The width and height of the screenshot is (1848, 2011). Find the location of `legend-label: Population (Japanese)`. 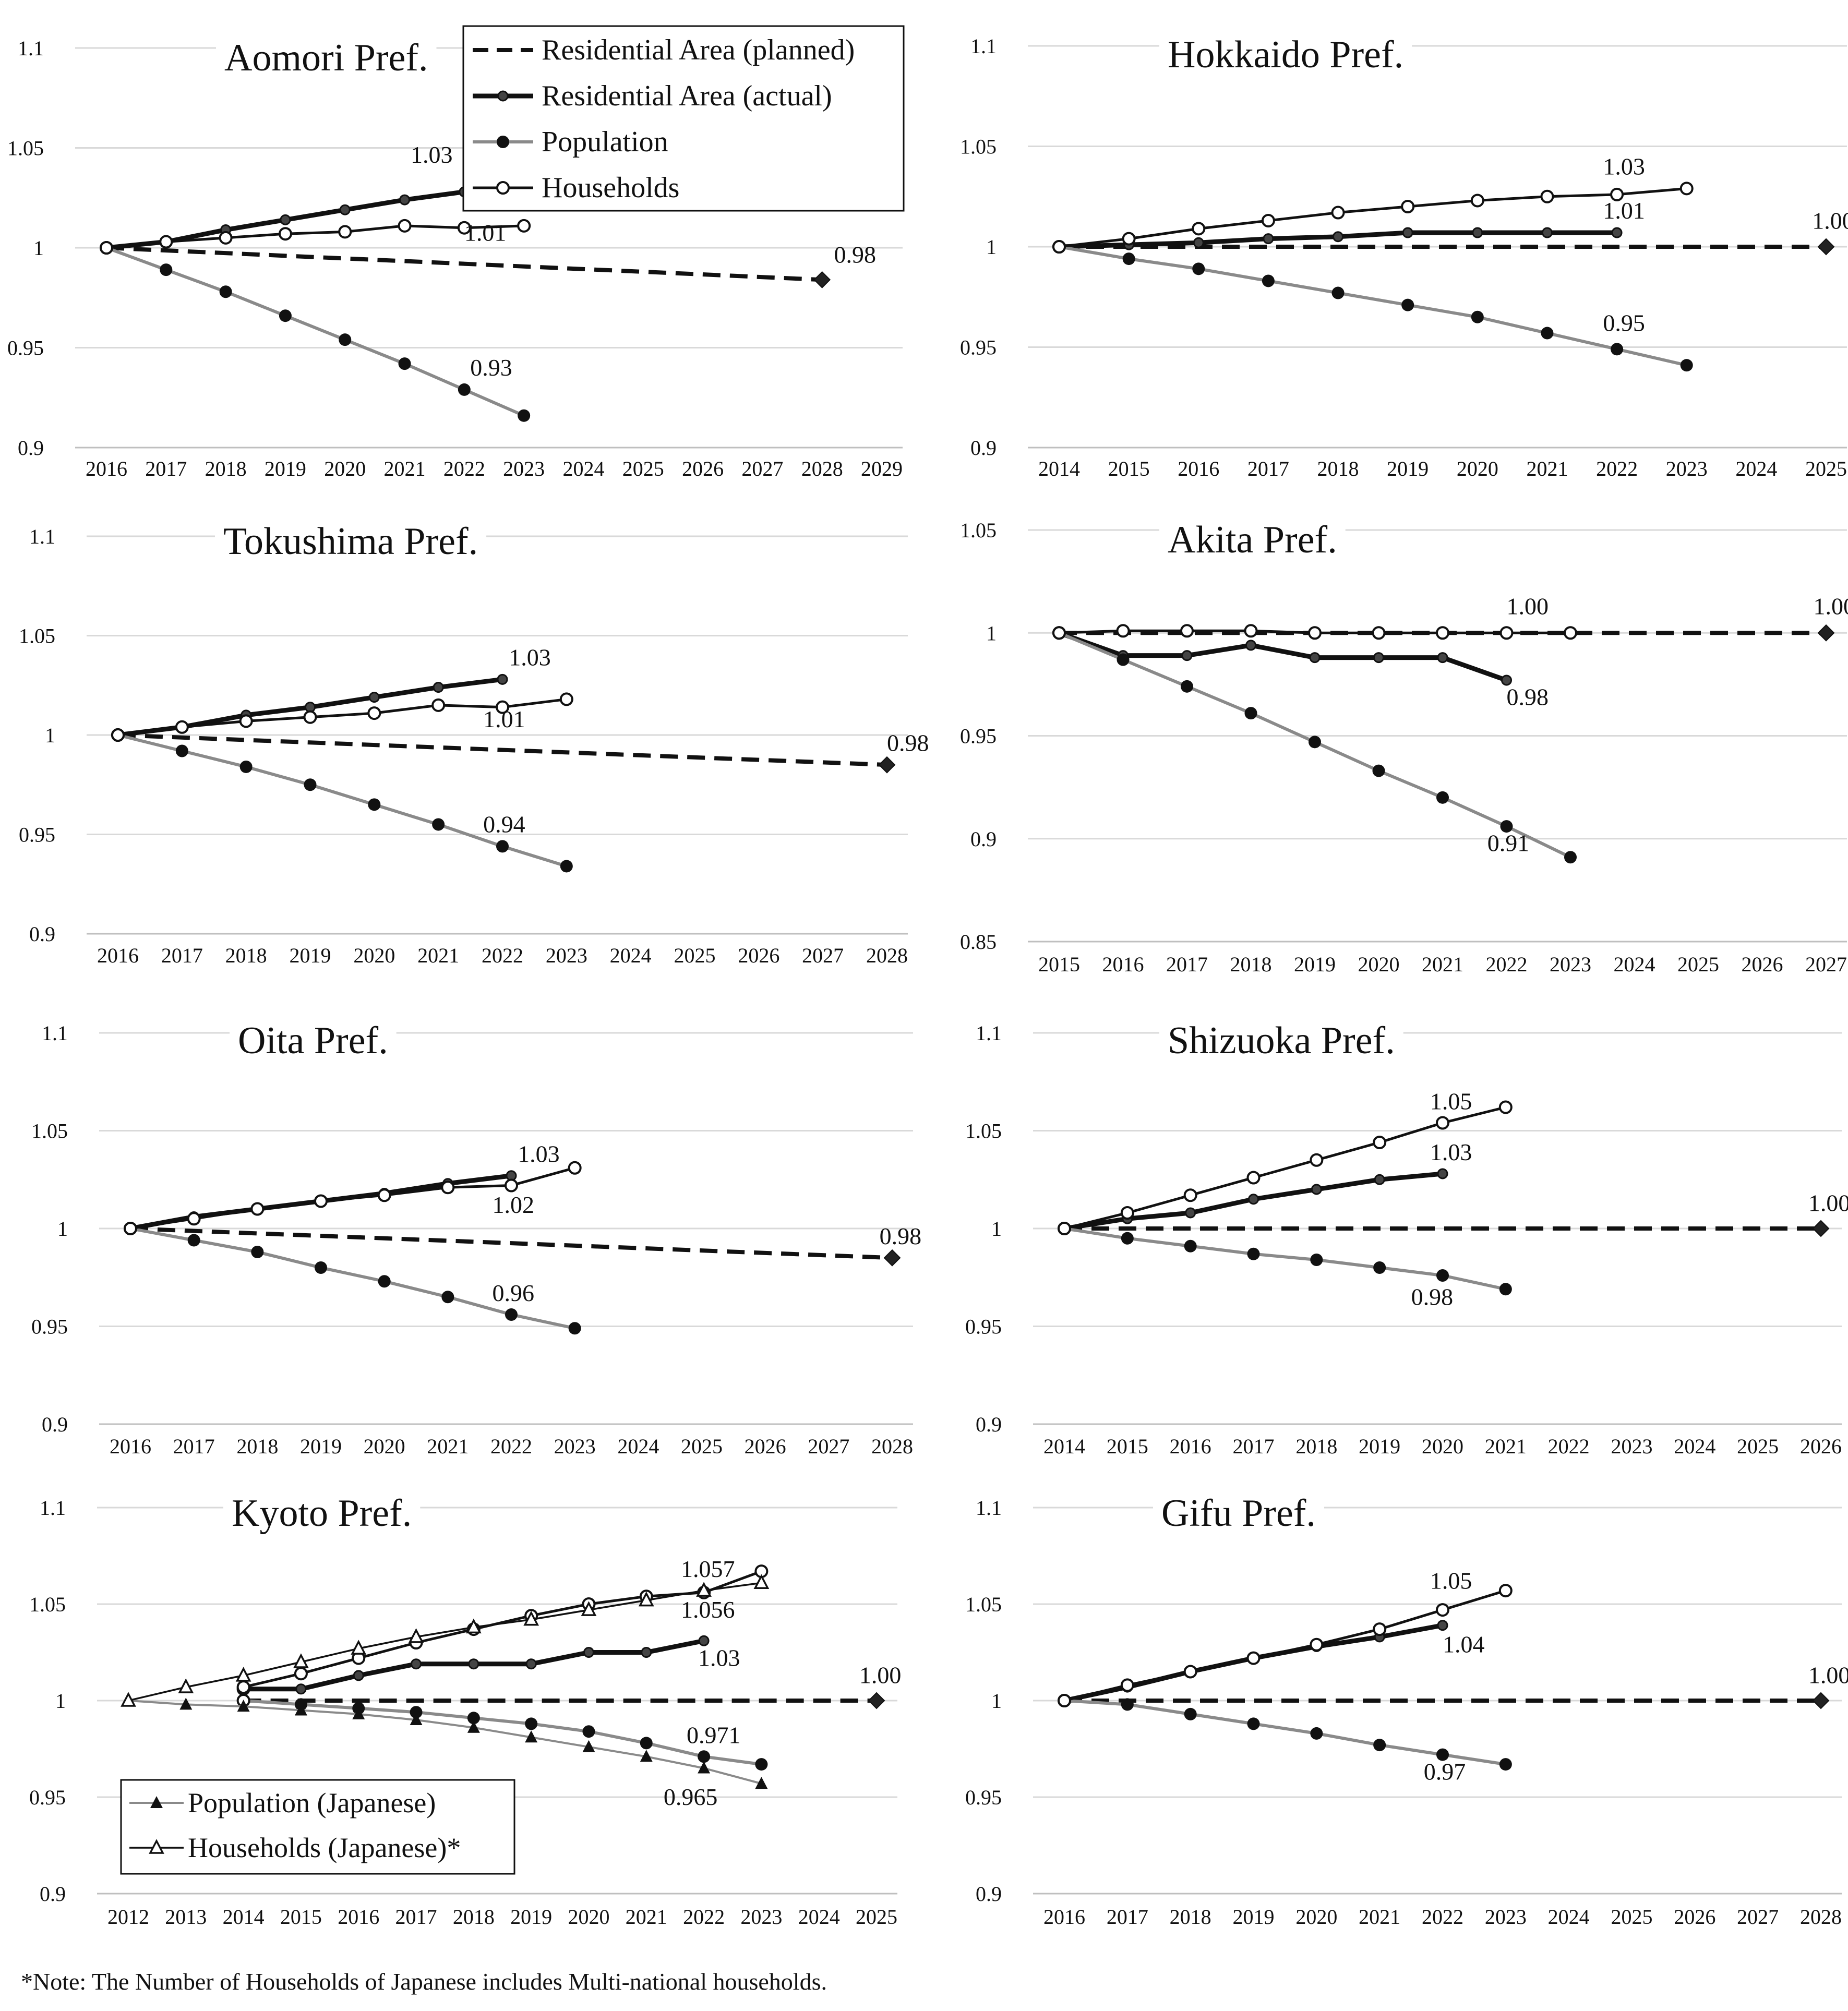

legend-label: Population (Japanese) is located at coordinates (312, 1803).